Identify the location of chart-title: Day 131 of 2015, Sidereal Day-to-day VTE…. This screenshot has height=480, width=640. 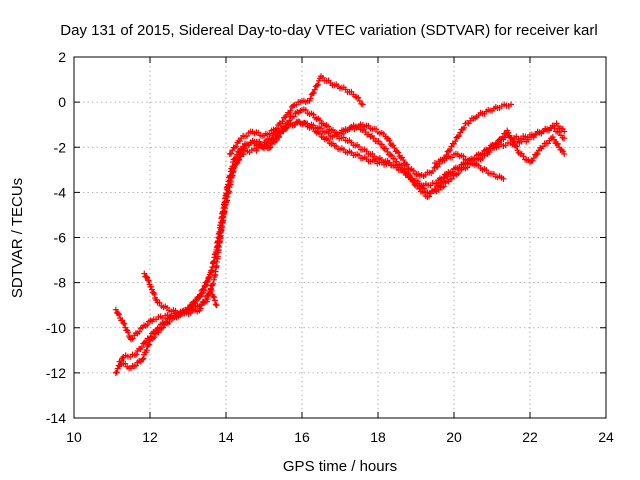
(328, 30).